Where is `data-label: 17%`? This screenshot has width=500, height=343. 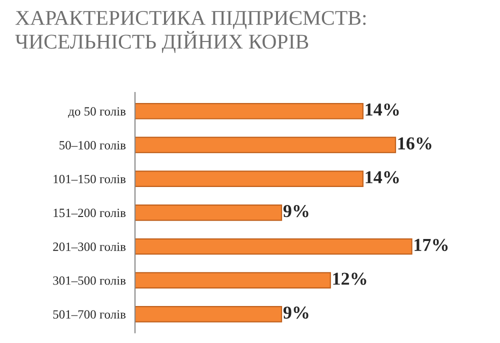
data-label: 17% is located at coordinates (431, 245).